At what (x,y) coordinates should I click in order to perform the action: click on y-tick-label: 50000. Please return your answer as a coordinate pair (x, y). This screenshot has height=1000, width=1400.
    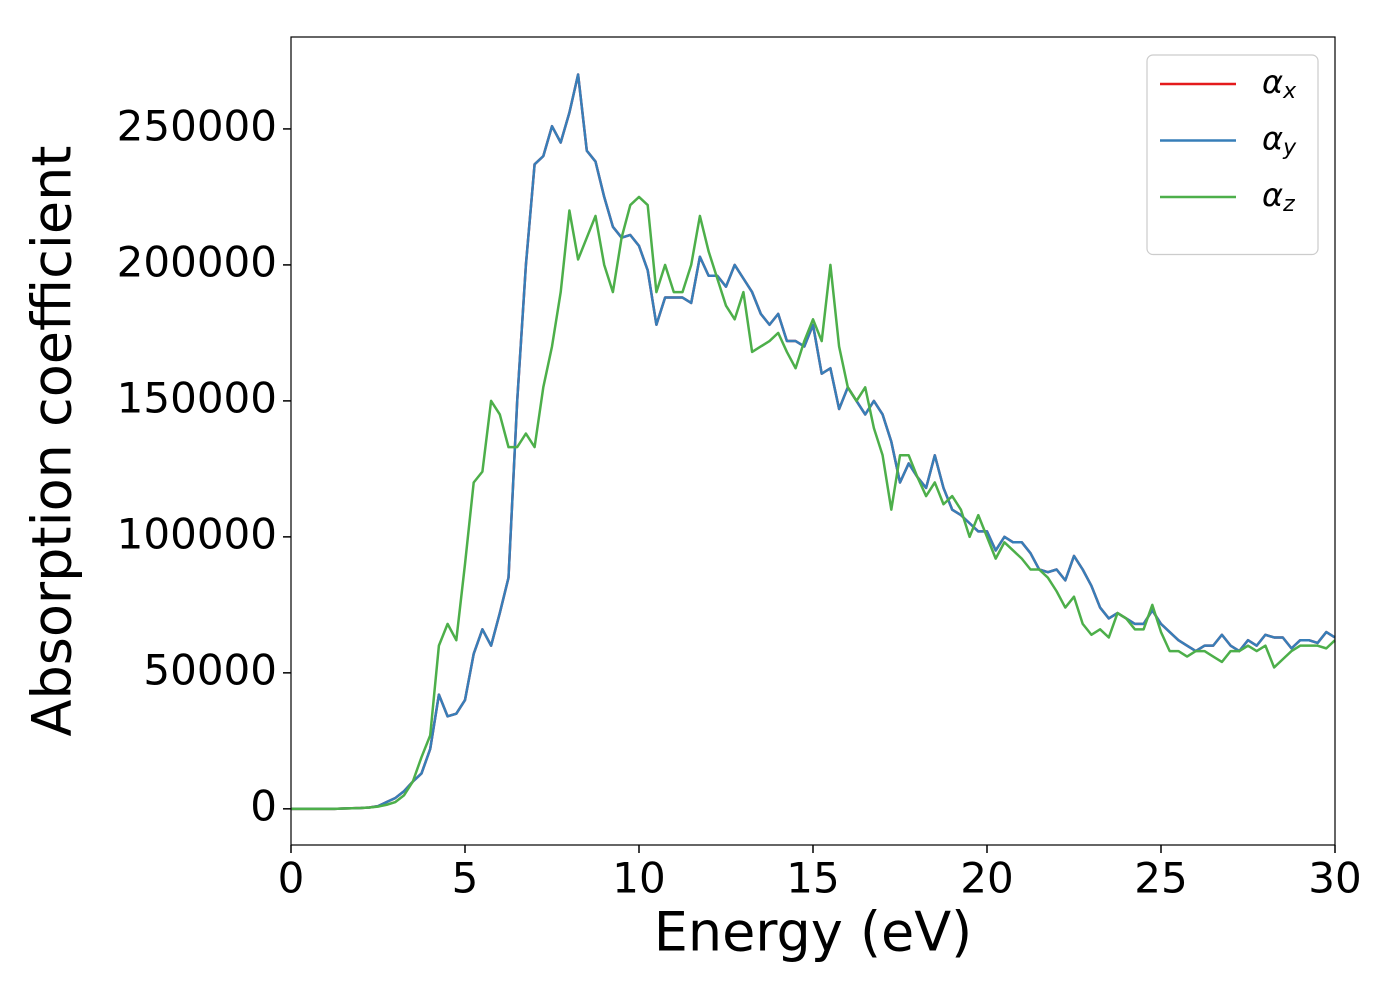
    Looking at the image, I should click on (210, 669).